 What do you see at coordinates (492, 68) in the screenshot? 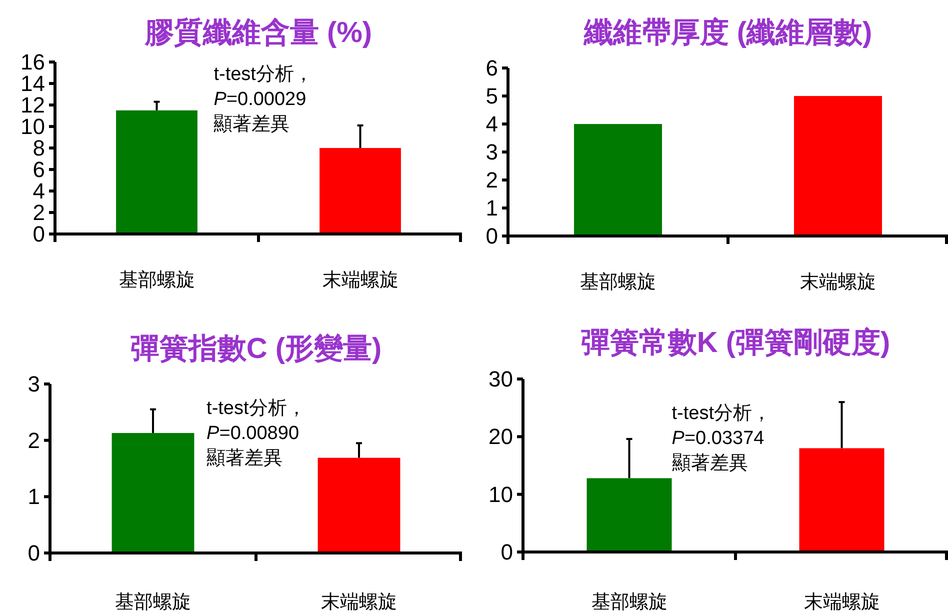
I see `y-tick-label: 6` at bounding box center [492, 68].